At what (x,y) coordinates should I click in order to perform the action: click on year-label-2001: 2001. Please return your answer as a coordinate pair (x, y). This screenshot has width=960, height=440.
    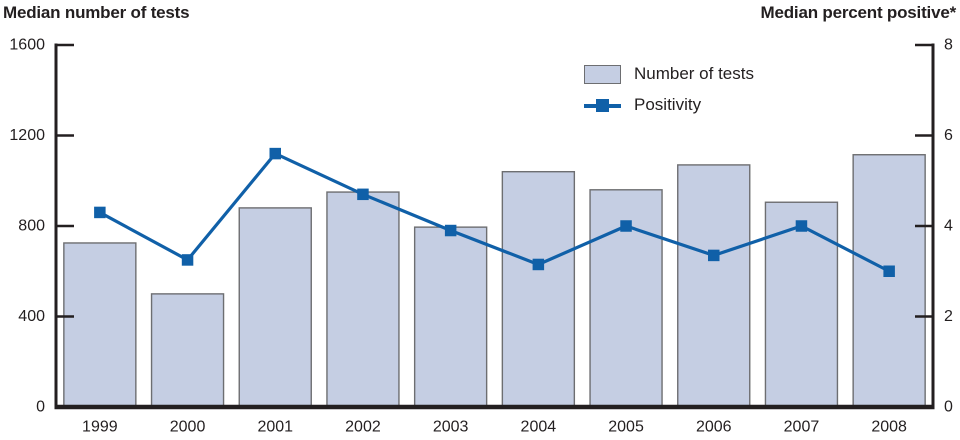
    Looking at the image, I should click on (275, 427).